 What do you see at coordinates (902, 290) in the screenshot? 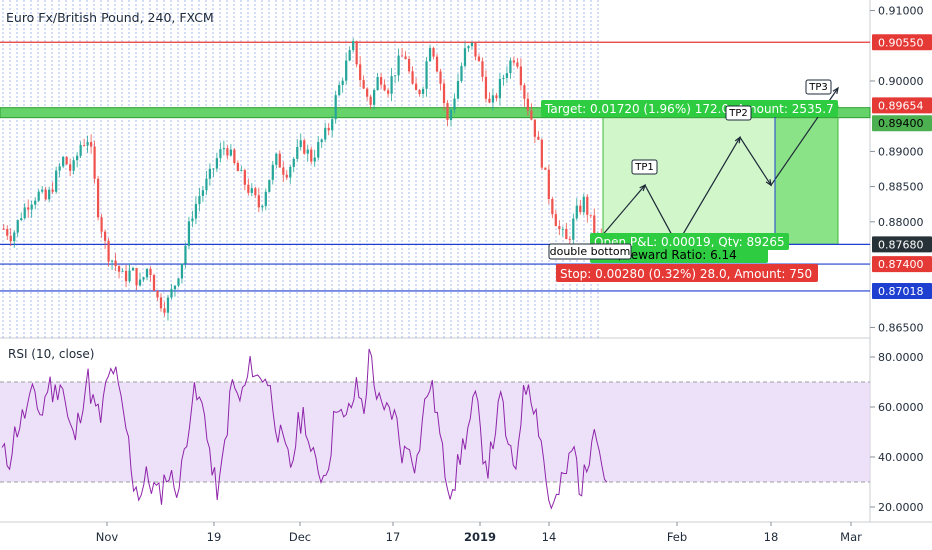
I see `price-level-badge: 0.87018` at bounding box center [902, 290].